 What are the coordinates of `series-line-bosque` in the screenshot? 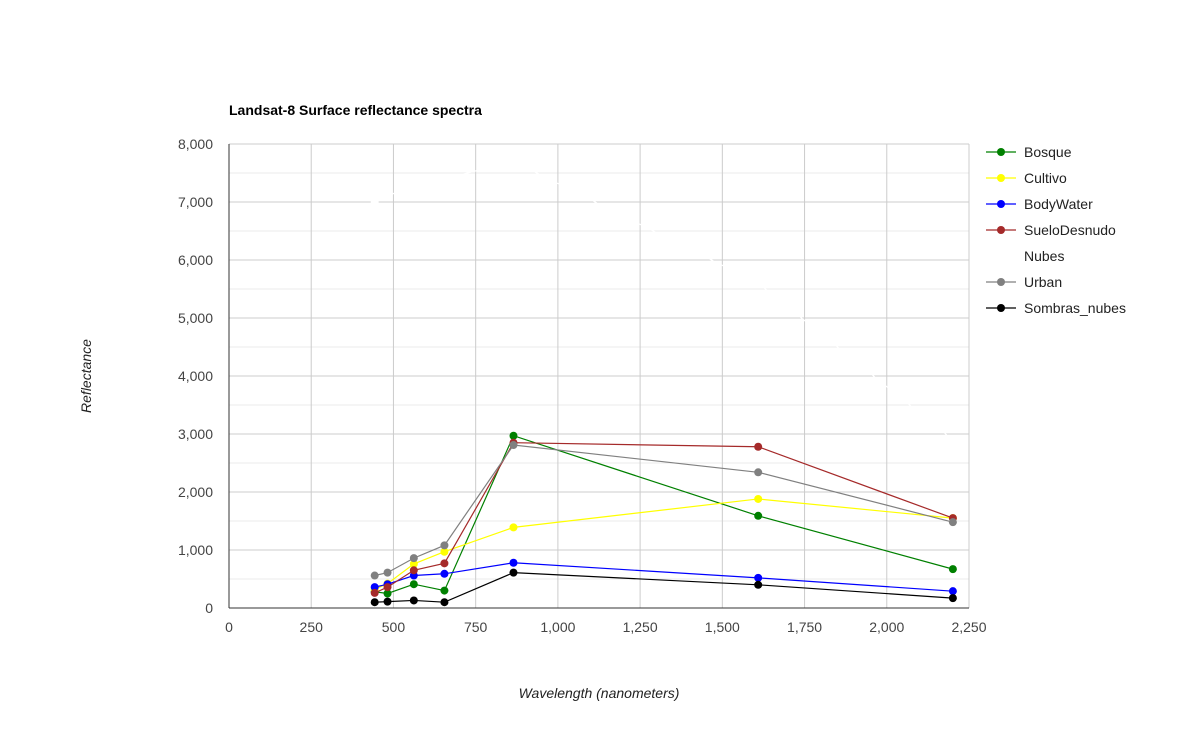 It's located at (664, 515).